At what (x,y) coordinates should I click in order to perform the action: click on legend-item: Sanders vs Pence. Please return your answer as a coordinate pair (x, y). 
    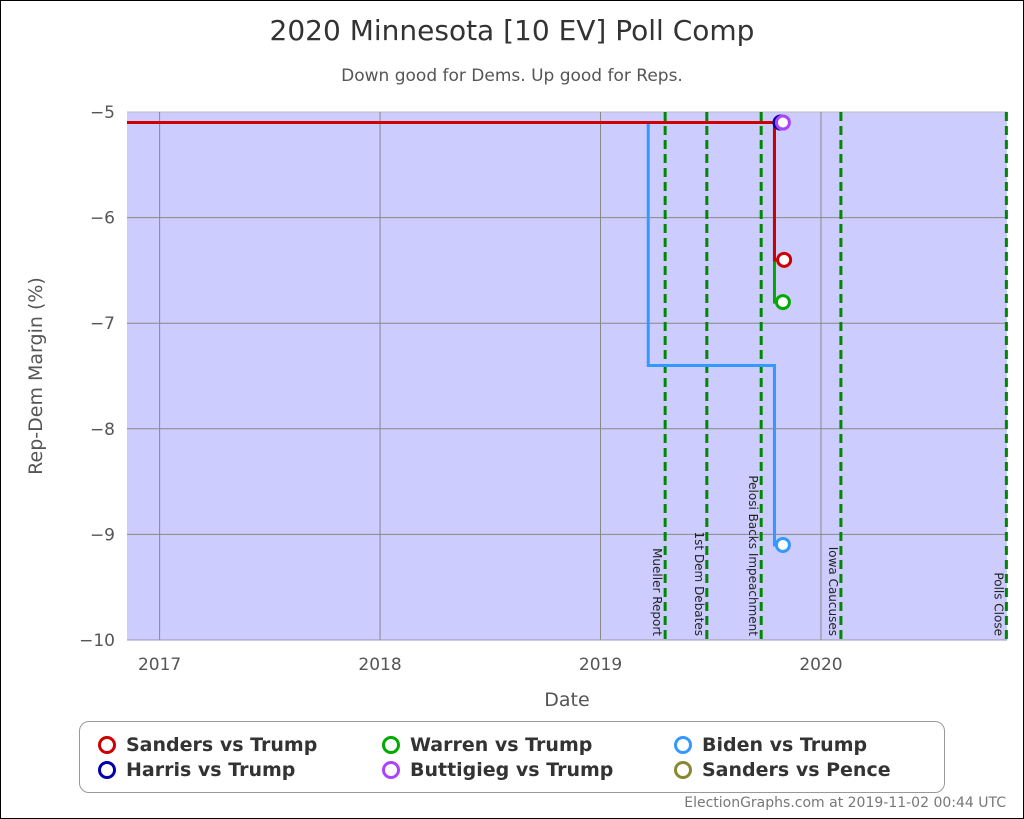
    Looking at the image, I should click on (782, 770).